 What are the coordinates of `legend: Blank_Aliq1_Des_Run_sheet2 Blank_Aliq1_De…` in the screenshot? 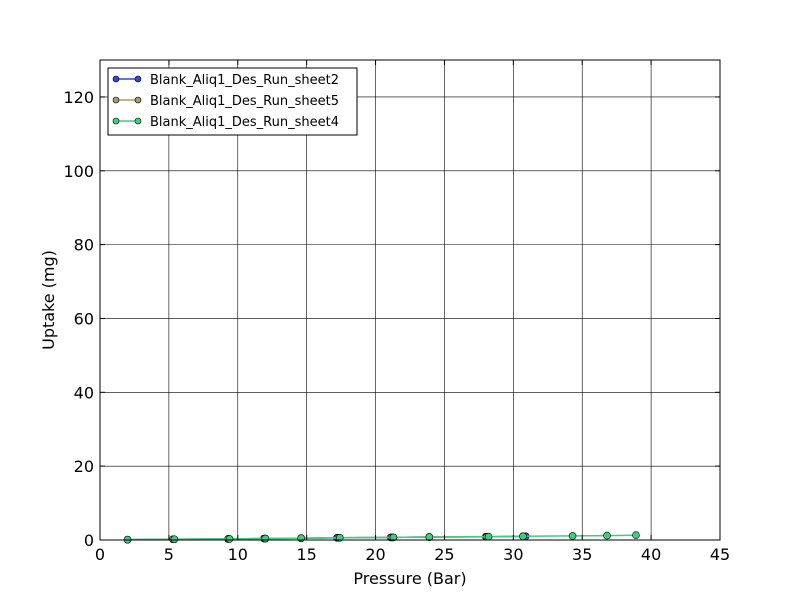 It's located at (232, 101).